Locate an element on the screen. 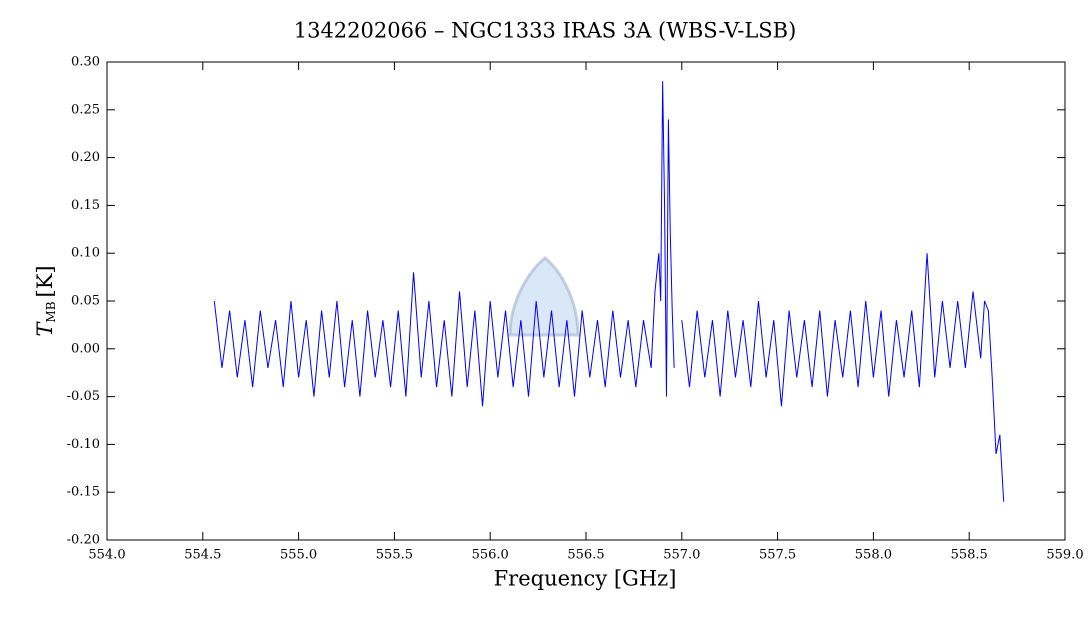  watermark is located at coordinates (544, 296).